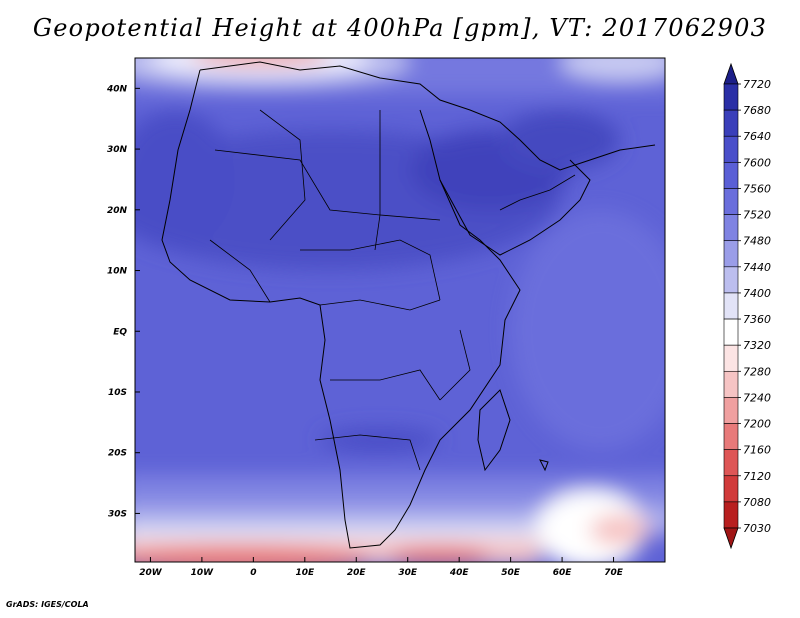 Image resolution: width=800 pixels, height=618 pixels. What do you see at coordinates (757, 215) in the screenshot?
I see `colorbar-label: 7520` at bounding box center [757, 215].